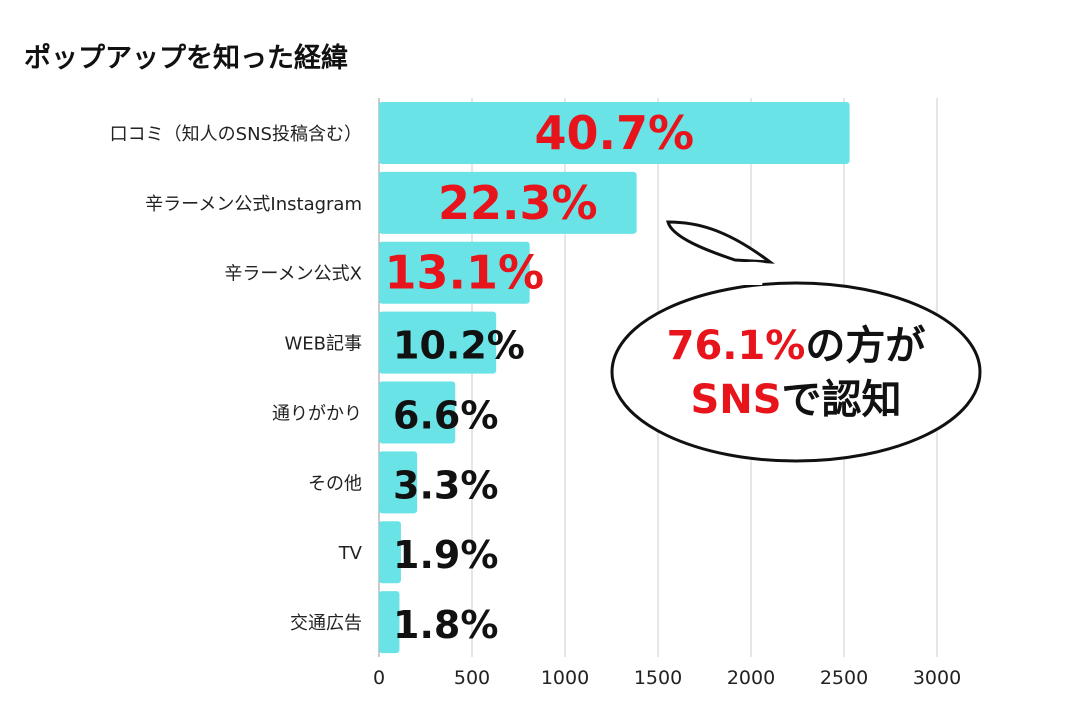 This screenshot has height=720, width=1080. I want to click on callout-line-1-rest: の方が, so click(865, 345).